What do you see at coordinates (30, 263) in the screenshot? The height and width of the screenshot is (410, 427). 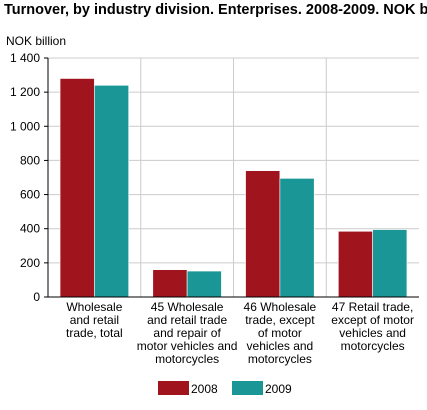 I see `y-tick-label: 200` at bounding box center [30, 263].